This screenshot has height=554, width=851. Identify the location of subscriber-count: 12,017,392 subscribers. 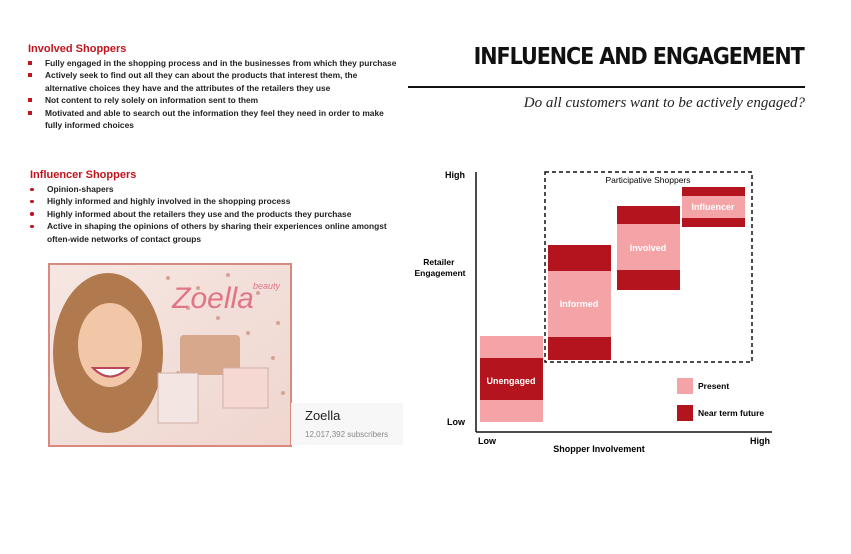
(346, 434).